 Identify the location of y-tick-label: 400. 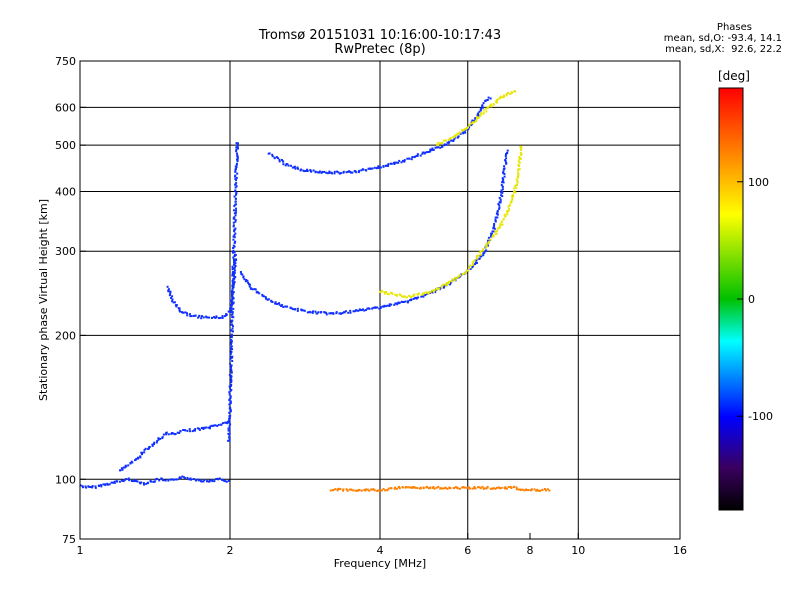
(65, 191).